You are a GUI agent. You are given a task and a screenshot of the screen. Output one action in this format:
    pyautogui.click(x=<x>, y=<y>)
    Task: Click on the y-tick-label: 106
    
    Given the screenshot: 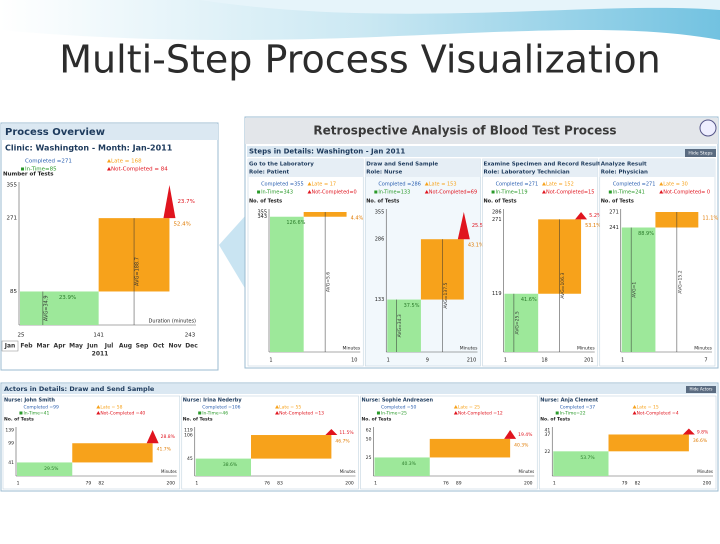 What is the action you would take?
    pyautogui.click(x=188, y=436)
    